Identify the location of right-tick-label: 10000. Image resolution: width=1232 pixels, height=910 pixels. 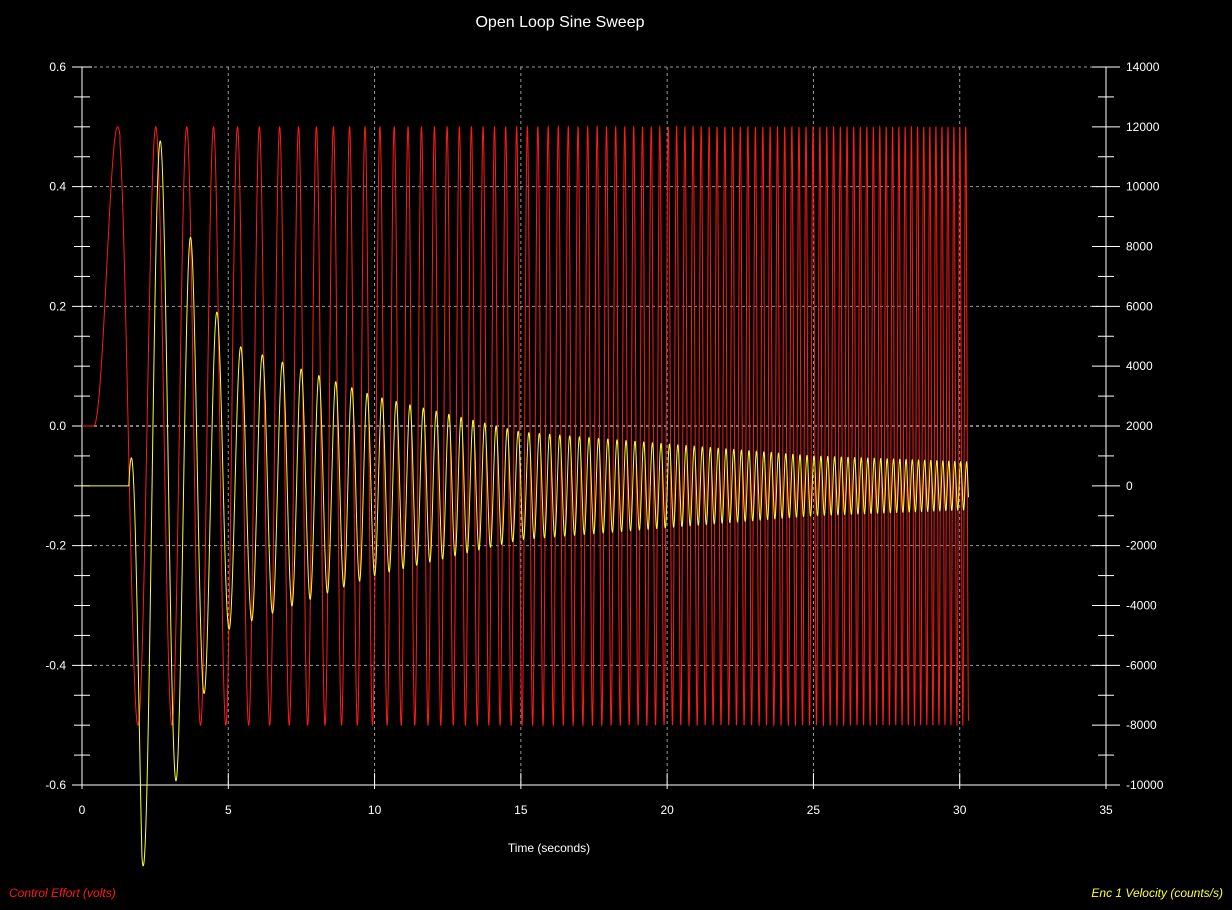
(1143, 187).